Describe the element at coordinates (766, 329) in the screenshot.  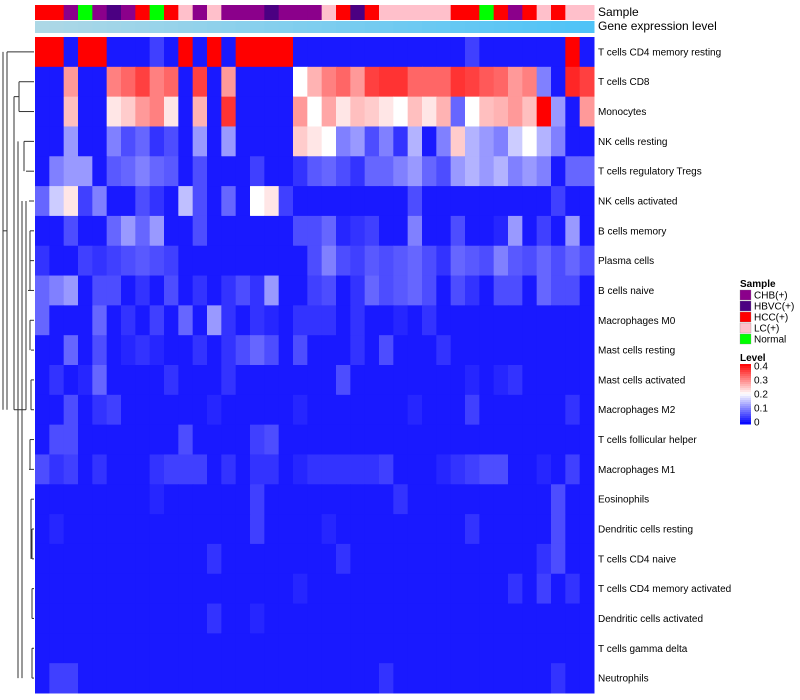
I see `sample-legend-label: LC(+)` at that location.